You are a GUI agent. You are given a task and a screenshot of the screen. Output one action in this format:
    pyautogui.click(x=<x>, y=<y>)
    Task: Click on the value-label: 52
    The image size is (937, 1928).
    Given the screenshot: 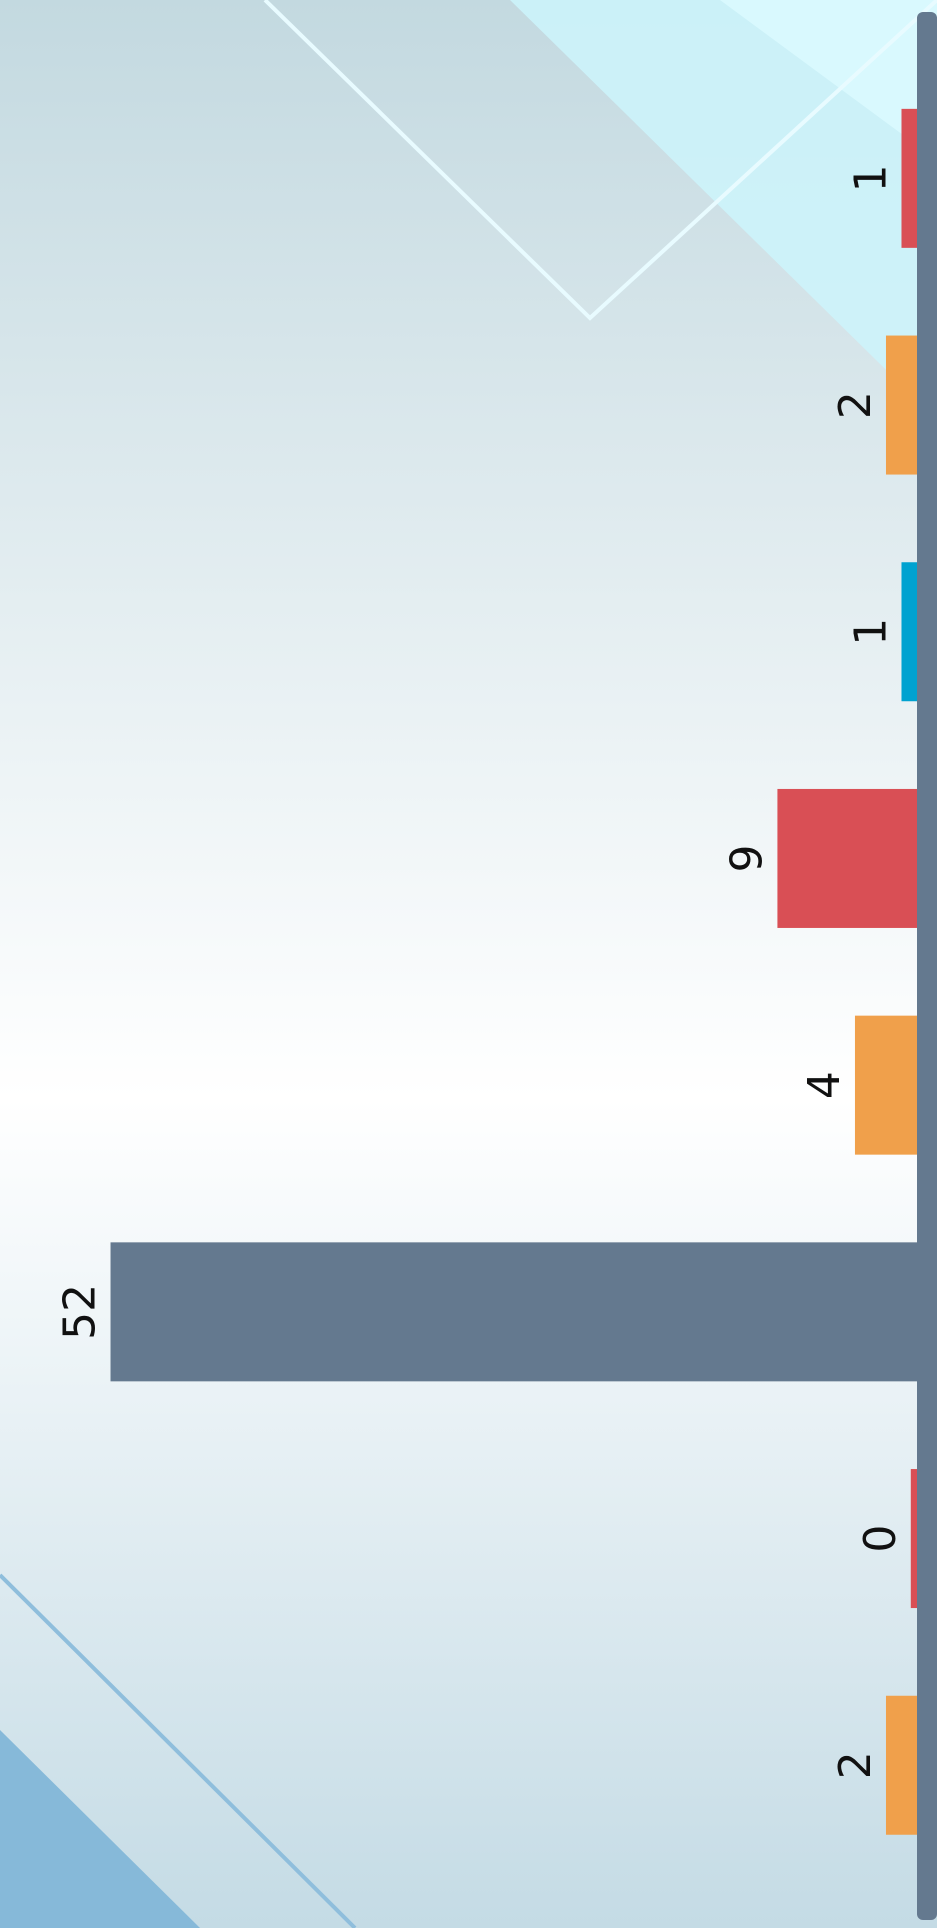 What is the action you would take?
    pyautogui.click(x=80, y=1312)
    